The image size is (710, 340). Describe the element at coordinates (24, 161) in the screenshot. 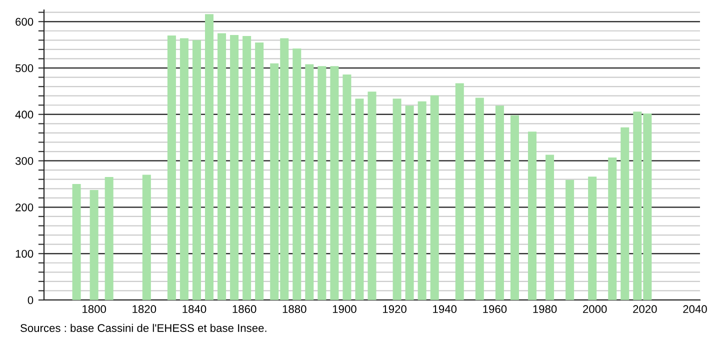

I see `y-tick-label: 300` at that location.